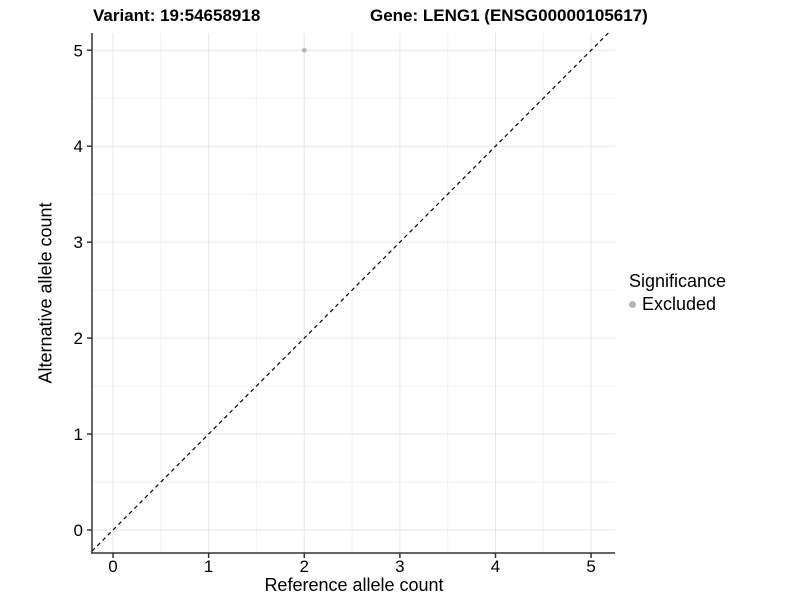 This screenshot has height=600, width=800. I want to click on legend-title: Significance, so click(678, 281).